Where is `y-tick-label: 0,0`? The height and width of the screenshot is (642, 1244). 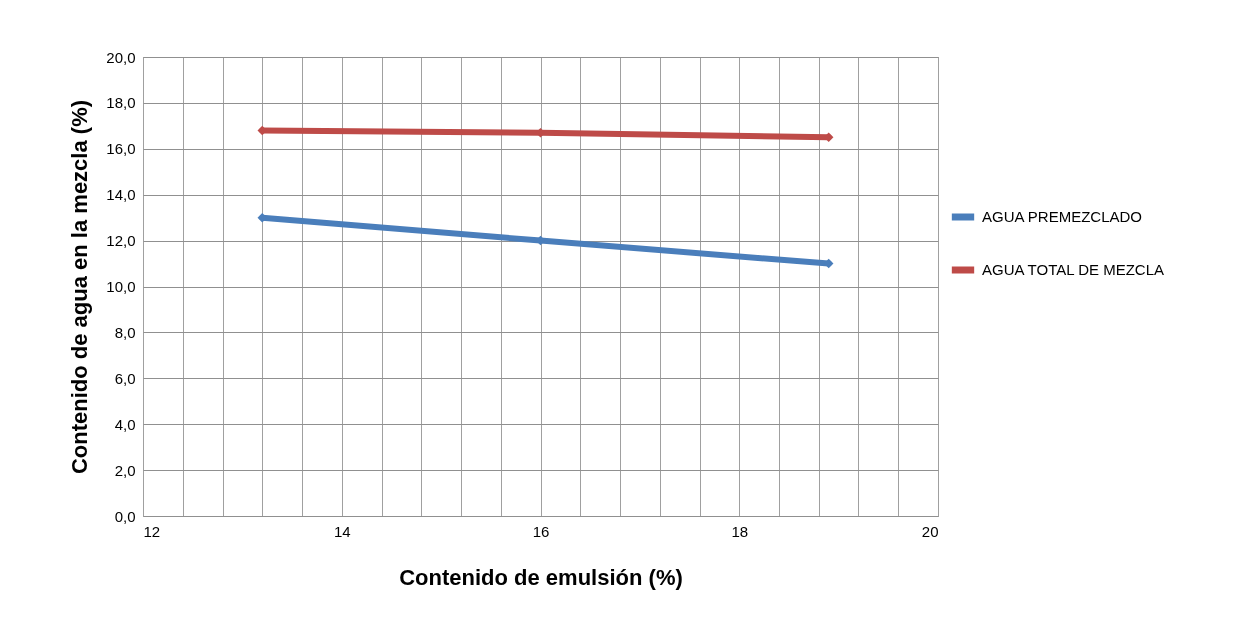
y-tick-label: 0,0 is located at coordinates (125, 516).